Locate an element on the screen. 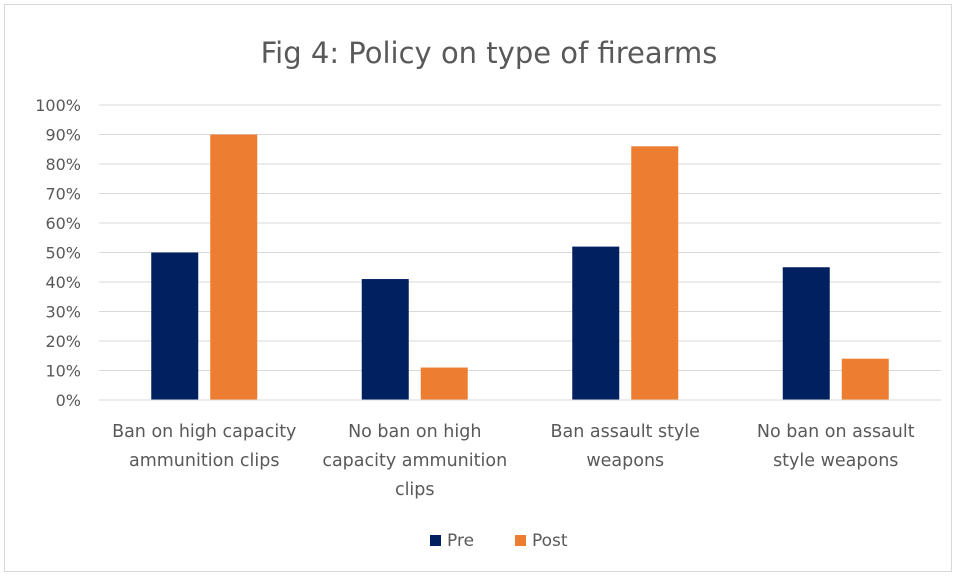 This screenshot has height=578, width=958. x-category-label: No ban on assault style weapons is located at coordinates (836, 446).